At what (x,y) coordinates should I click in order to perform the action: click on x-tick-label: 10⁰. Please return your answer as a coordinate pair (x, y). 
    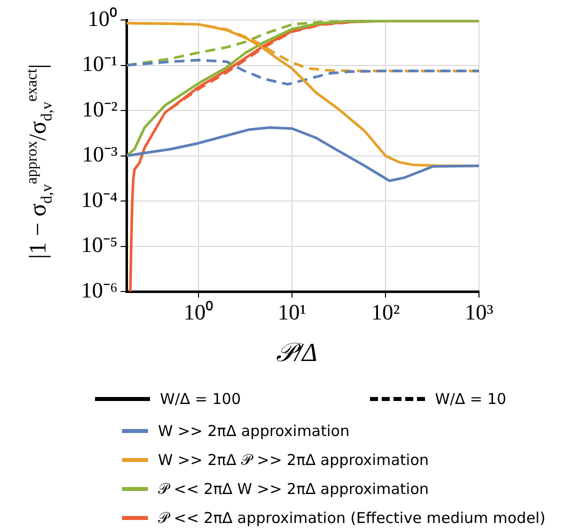
    Looking at the image, I should click on (199, 312).